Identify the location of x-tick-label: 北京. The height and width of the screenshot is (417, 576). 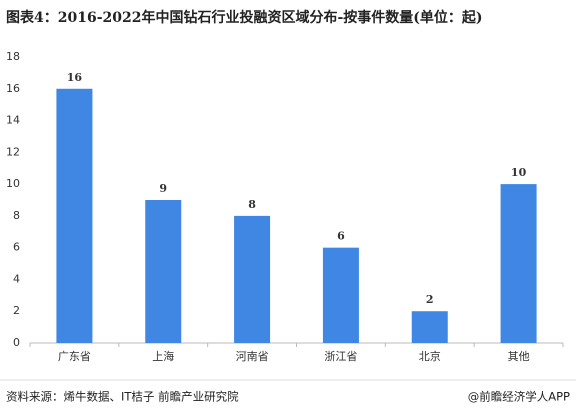
(430, 356).